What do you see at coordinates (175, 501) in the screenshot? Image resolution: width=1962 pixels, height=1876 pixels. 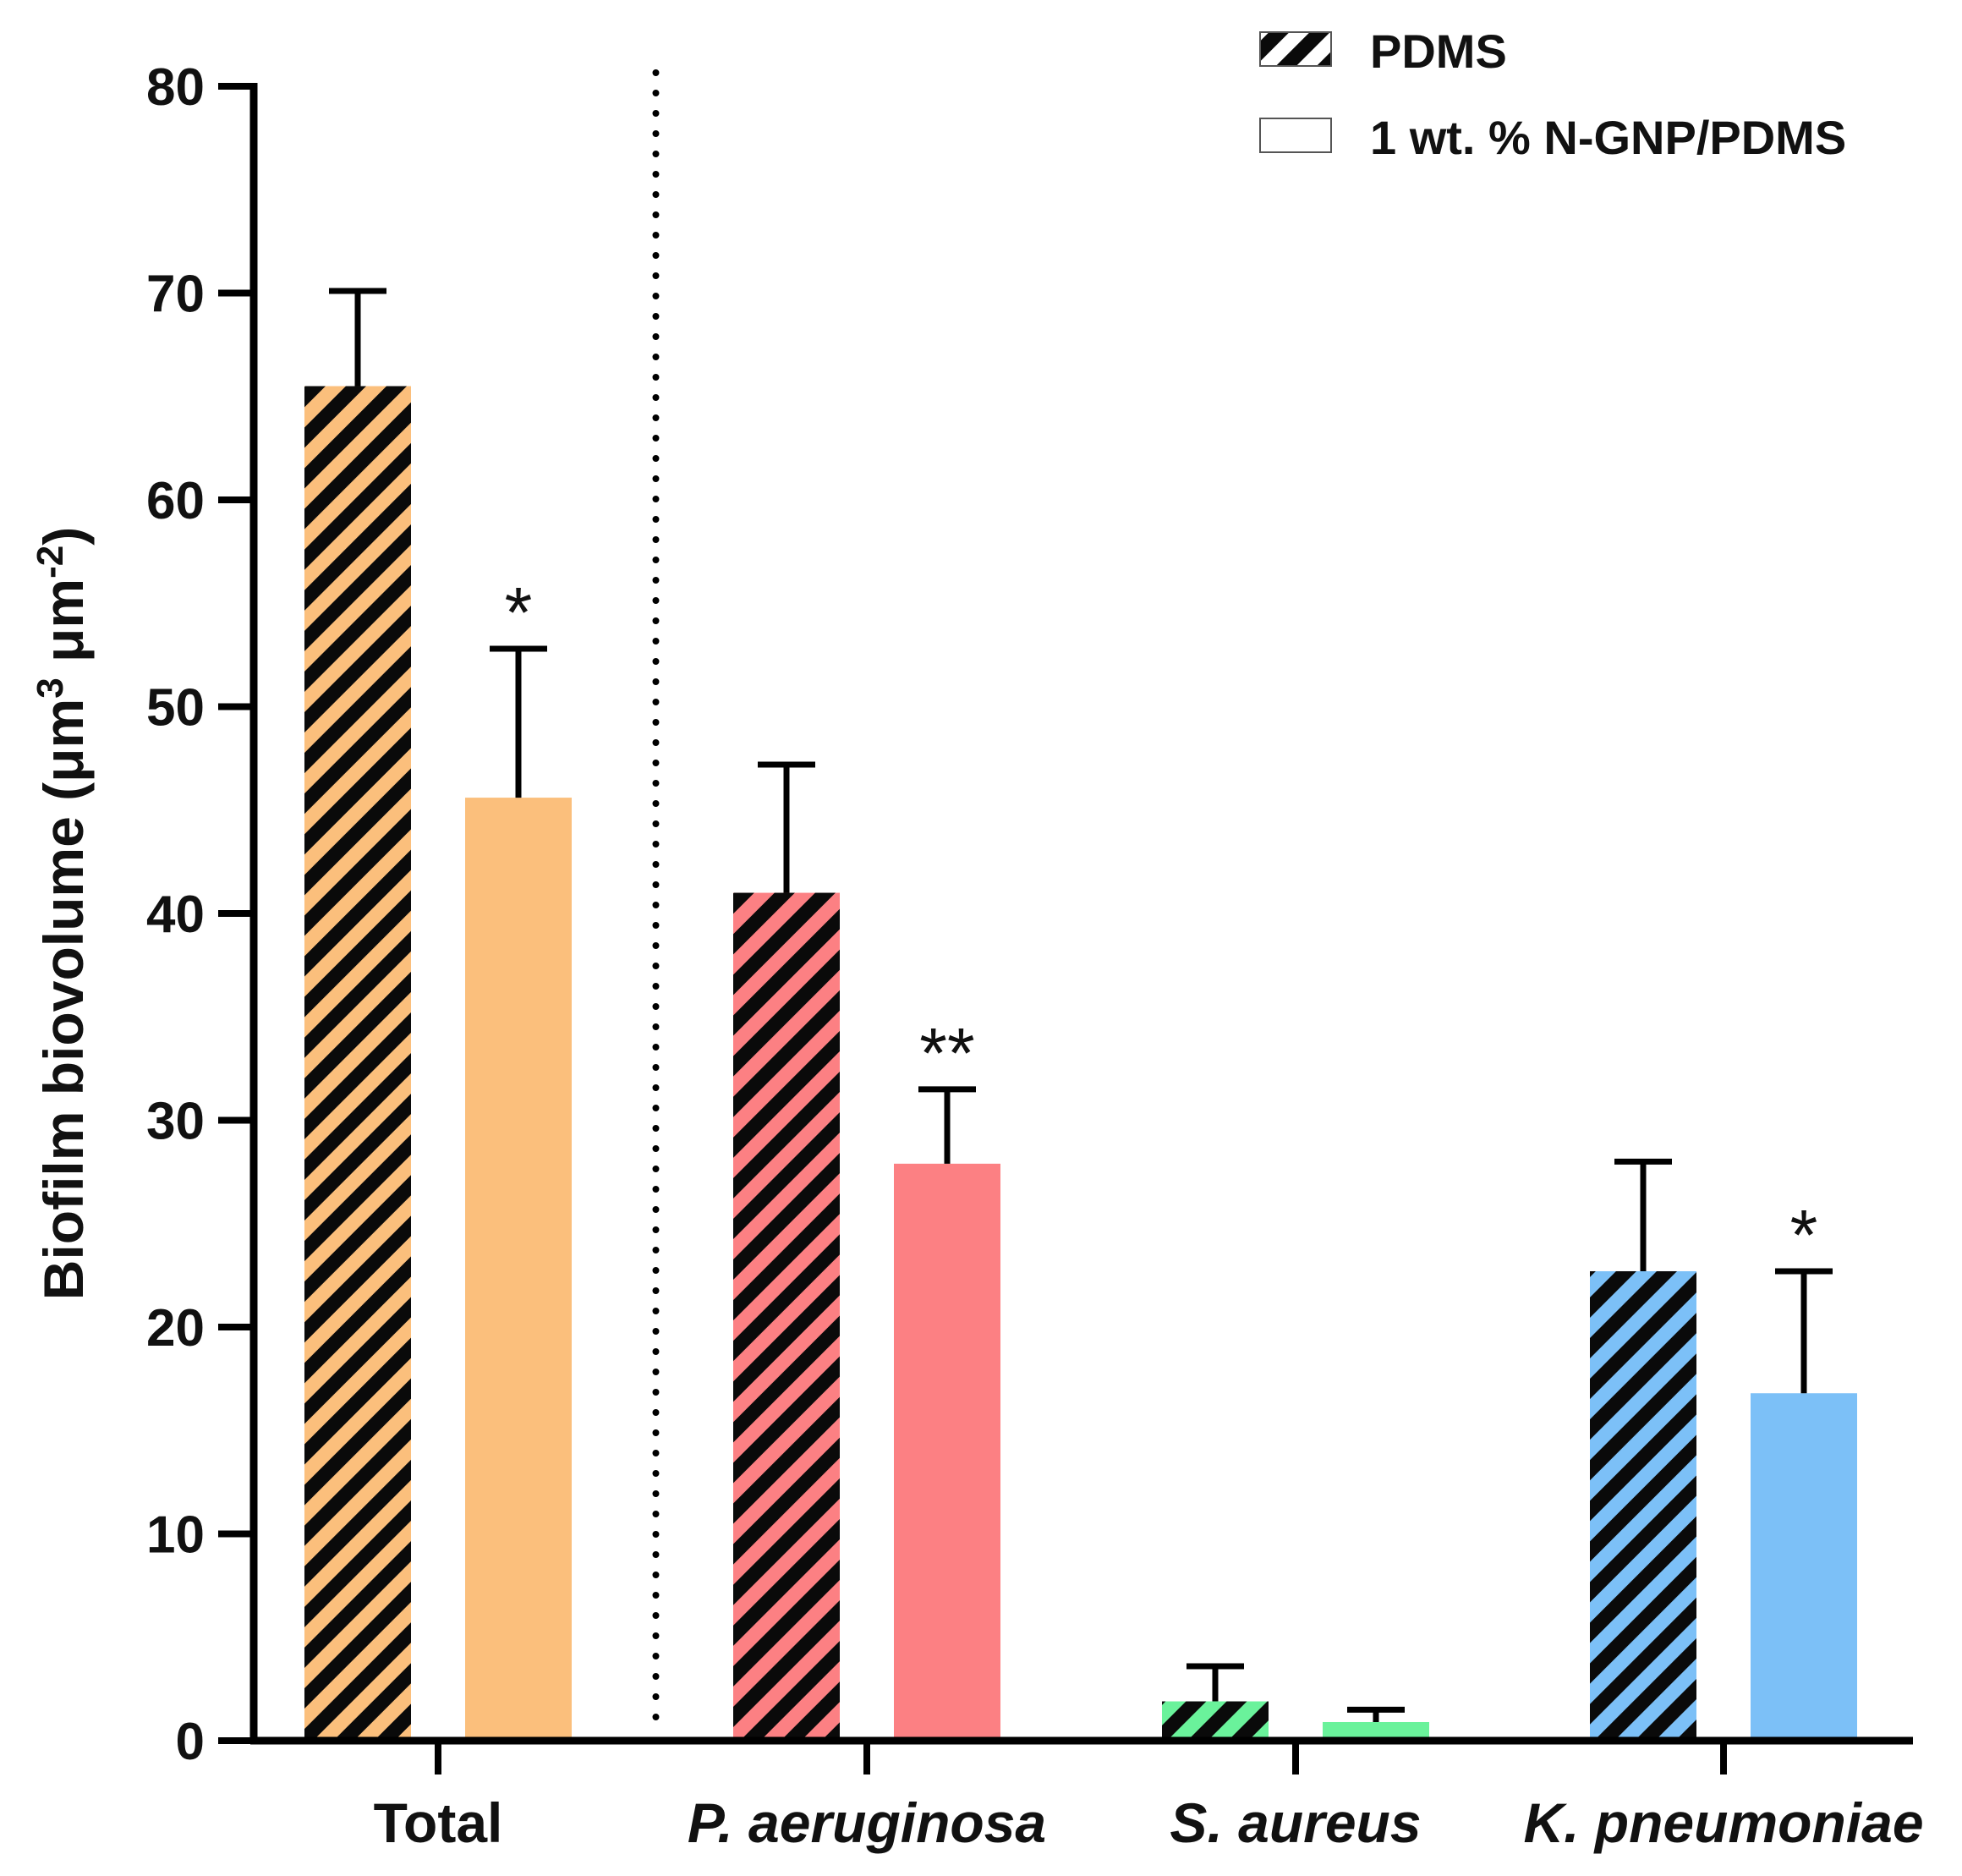 I see `y-tick-label: 60` at bounding box center [175, 501].